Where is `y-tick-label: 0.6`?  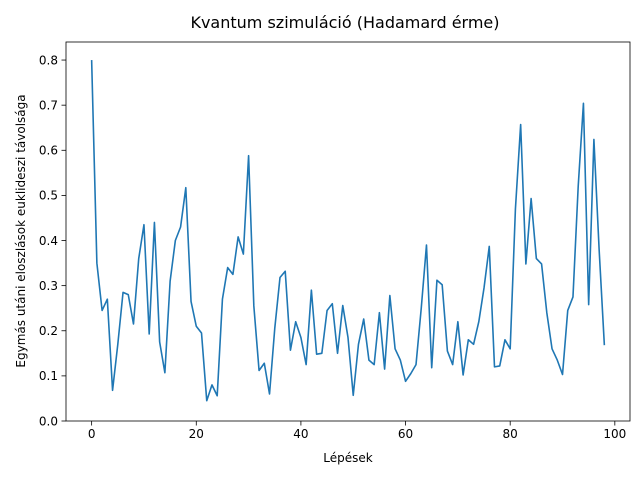 y-tick-label: 0.6 is located at coordinates (48, 151).